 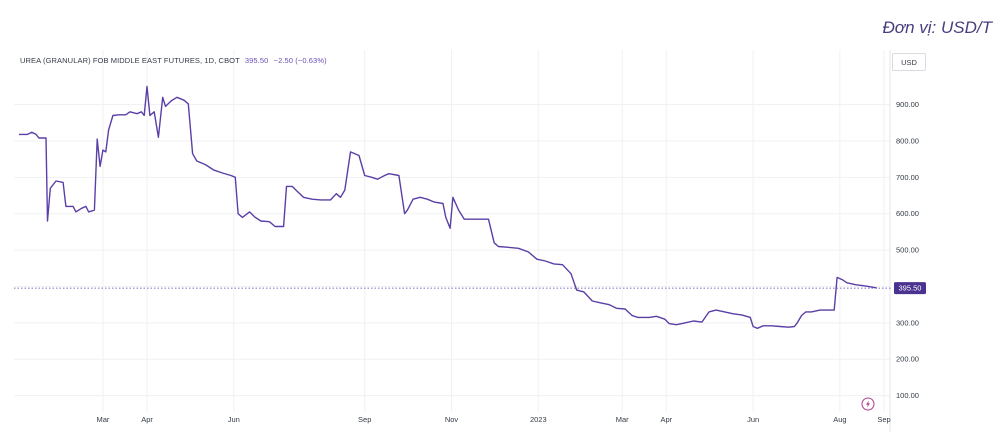 I want to click on legend-change: −2.50 (−0.63%), so click(x=300, y=60).